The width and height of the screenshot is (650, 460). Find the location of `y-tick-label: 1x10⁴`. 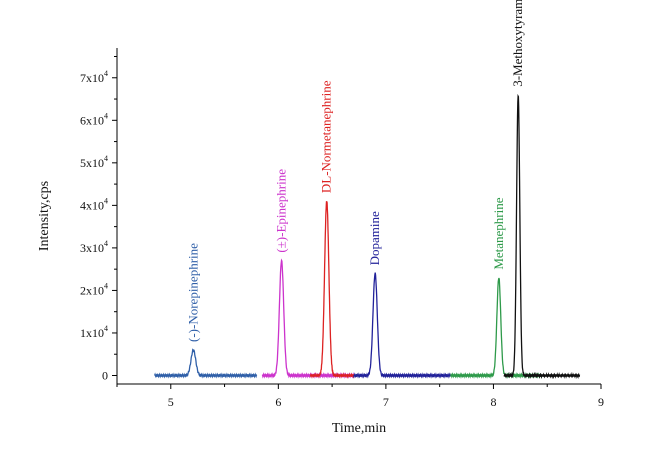

y-tick-label: 1x10⁴ is located at coordinates (94, 332).